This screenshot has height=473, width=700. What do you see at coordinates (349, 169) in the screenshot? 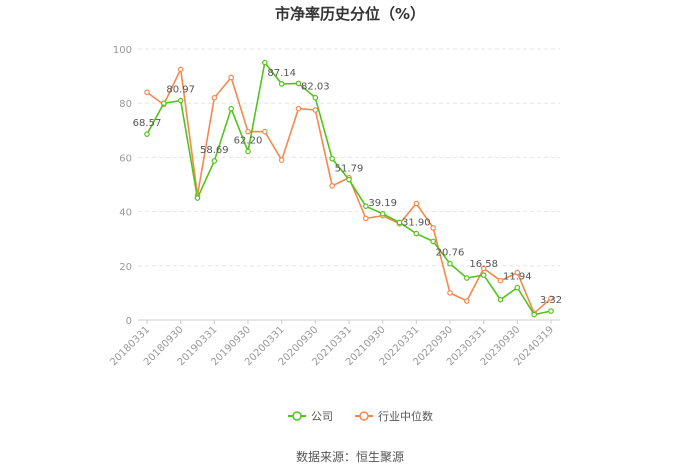
I see `data-label: 51.79` at bounding box center [349, 169].